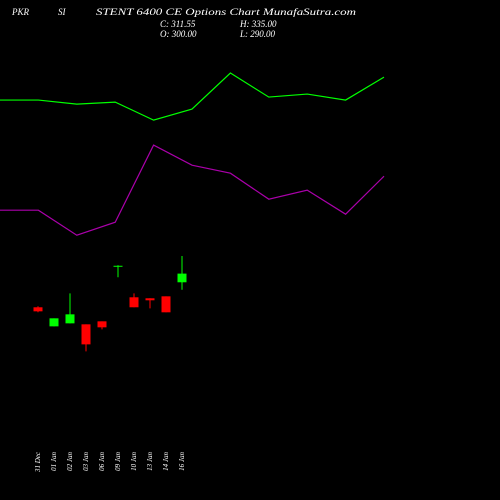 The image size is (500, 500). I want to click on ohlc-text: O: 300.00, so click(178, 34).